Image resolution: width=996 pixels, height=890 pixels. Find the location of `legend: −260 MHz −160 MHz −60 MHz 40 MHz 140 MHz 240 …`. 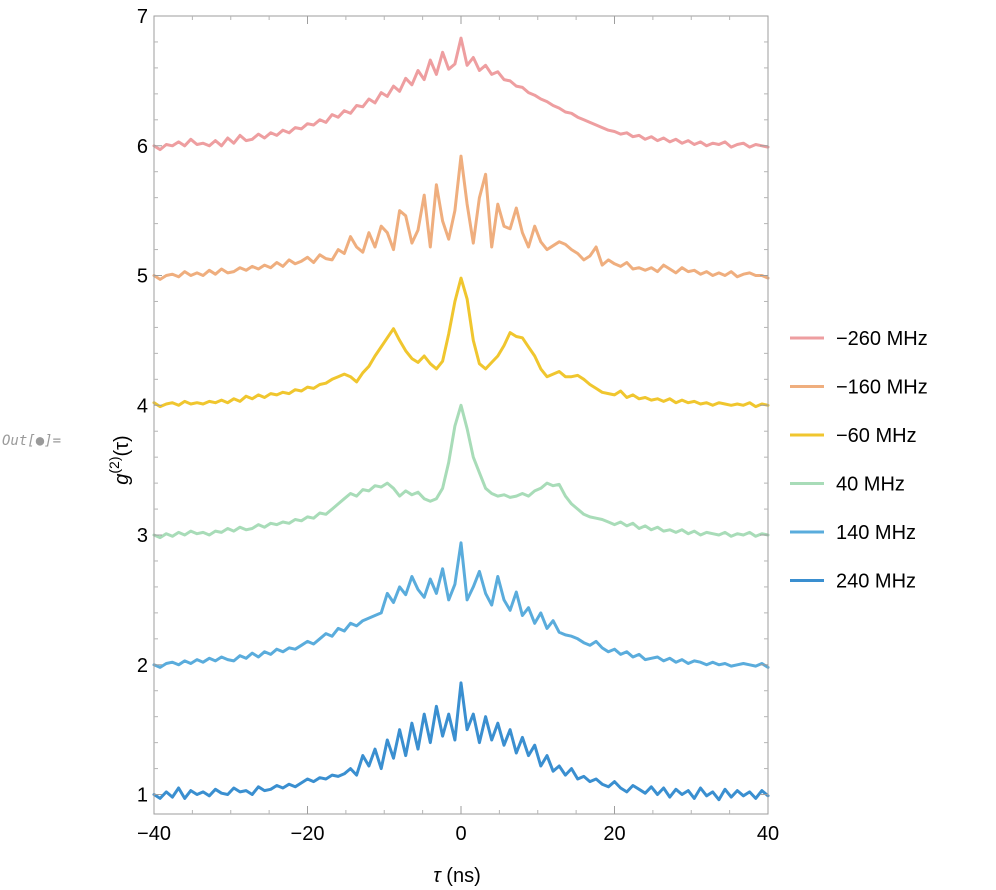

legend: −260 MHz −160 MHz −60 MHz 40 MHz 140 MHz 240 … is located at coordinates (859, 460).